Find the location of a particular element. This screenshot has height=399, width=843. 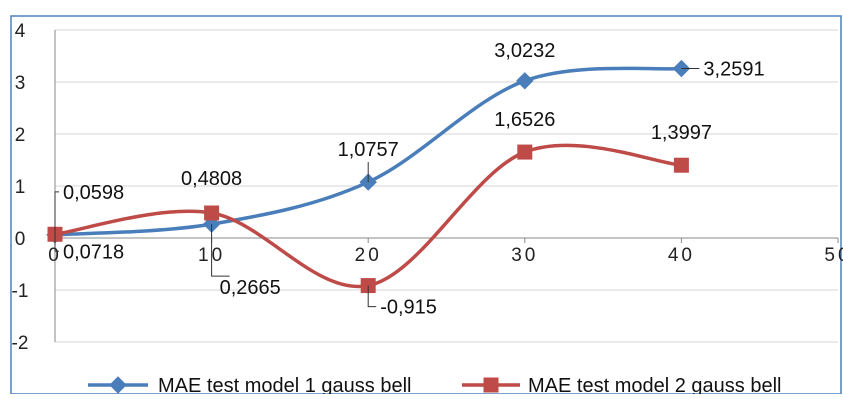

data-label-s2-20: -0,915 is located at coordinates (408, 308).